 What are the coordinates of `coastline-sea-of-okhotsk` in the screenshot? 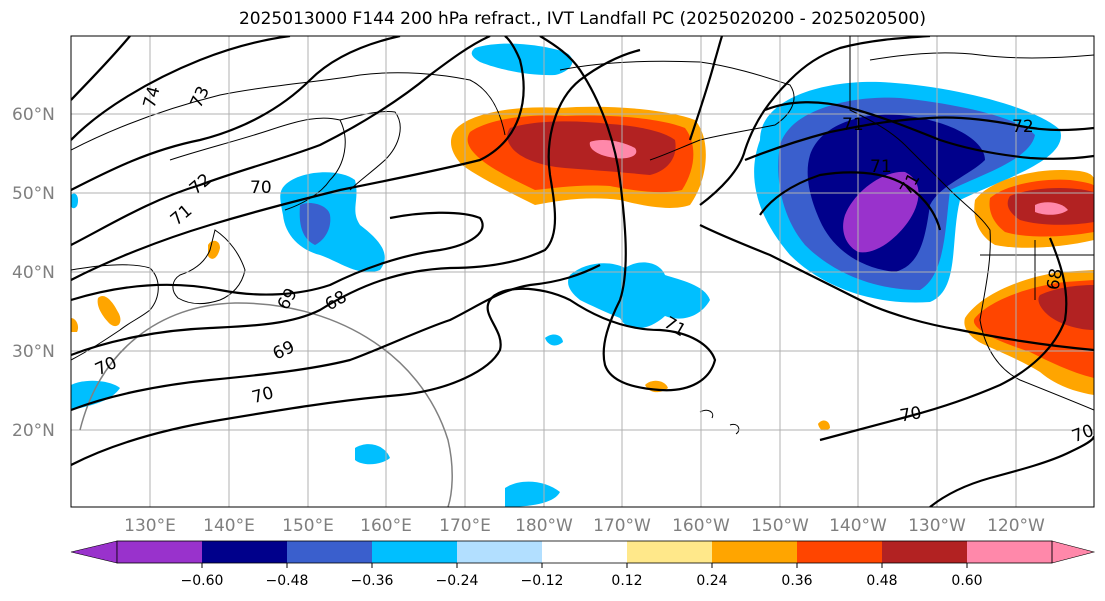 It's located at (257, 164).